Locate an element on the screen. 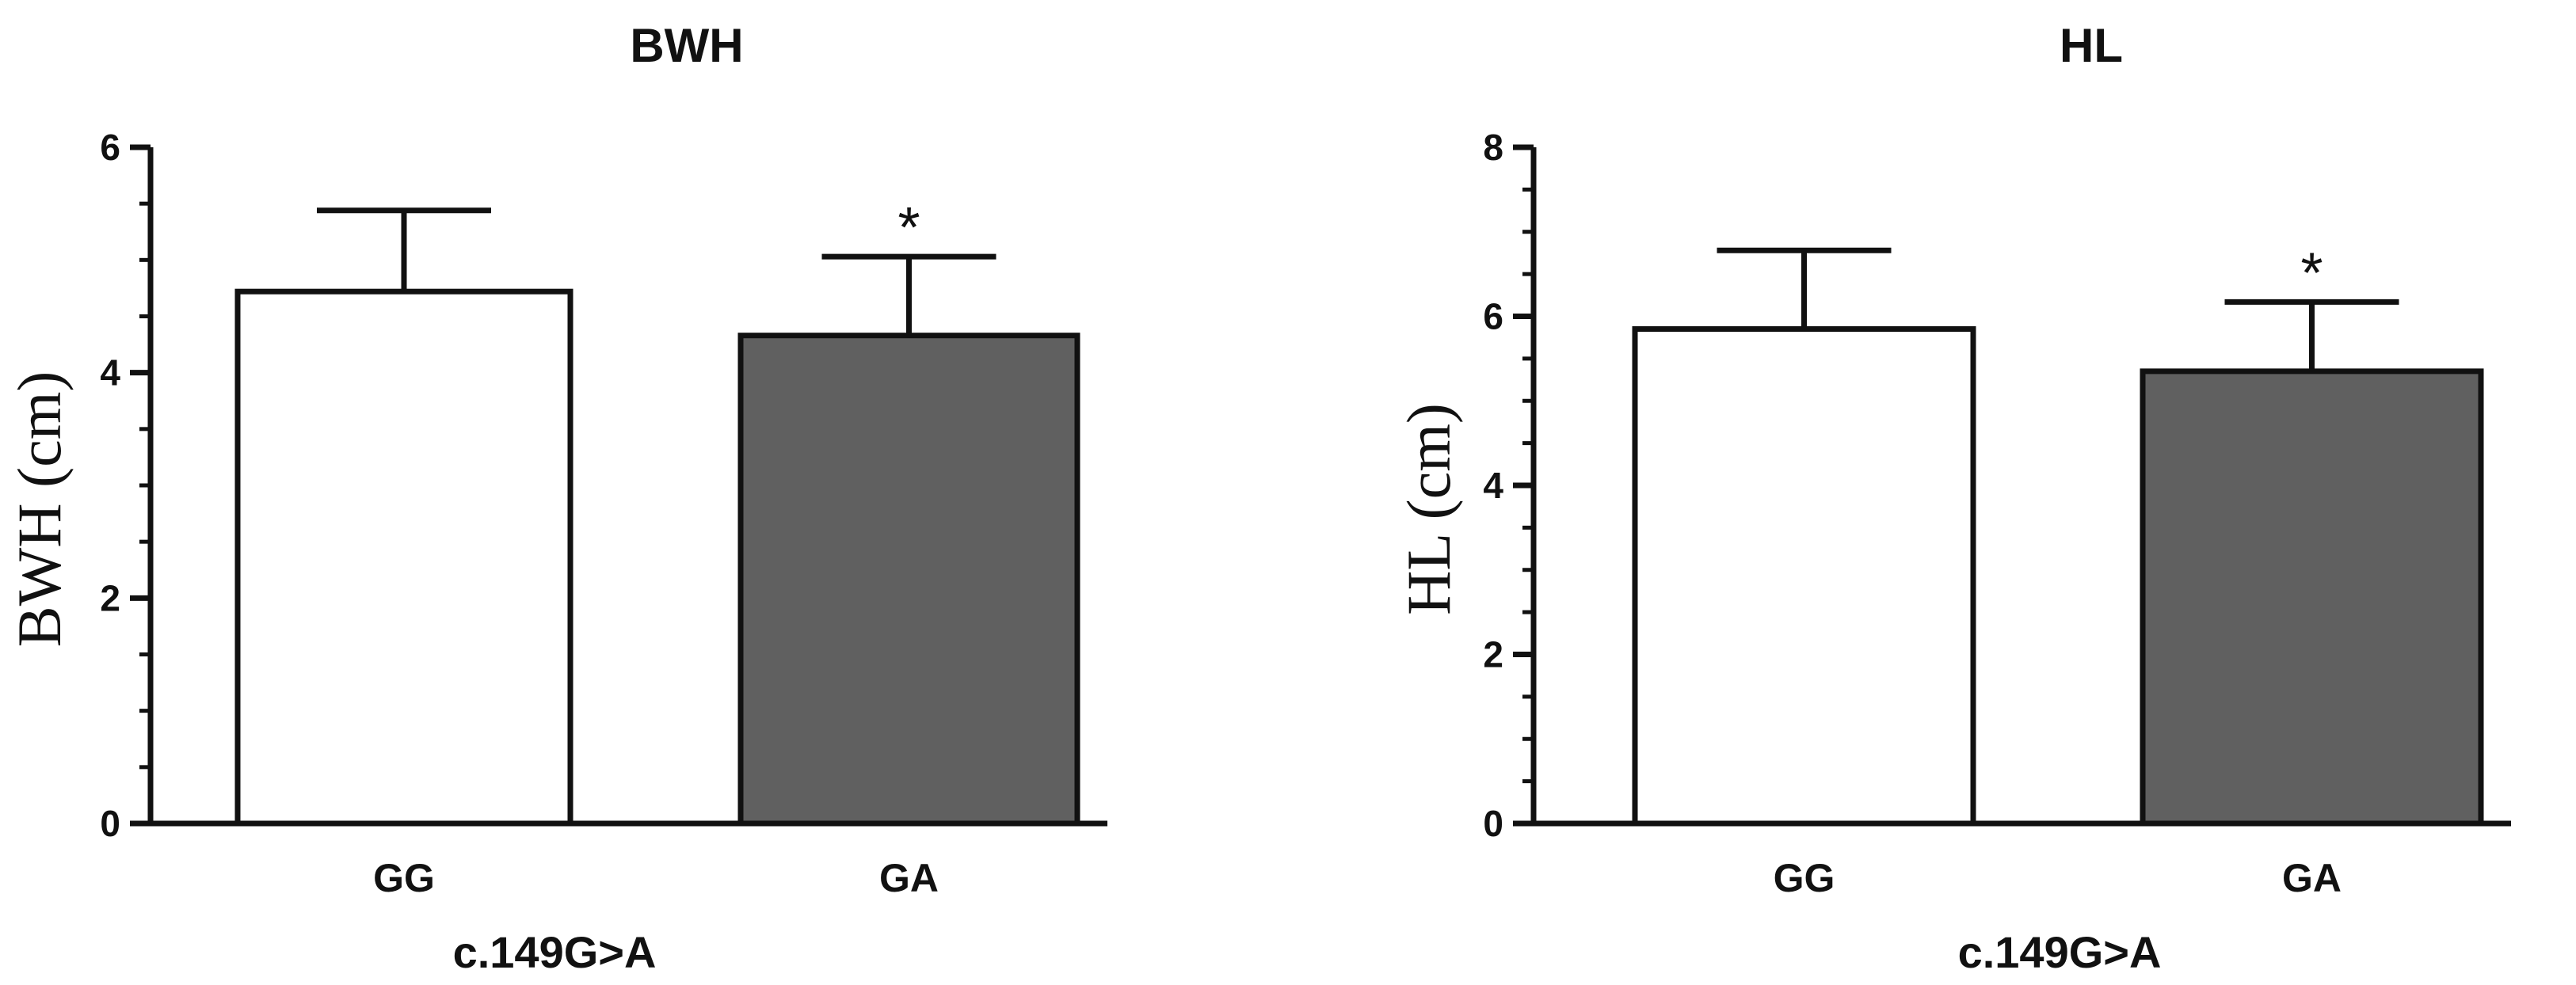  y-tick-label: 8 is located at coordinates (1493, 147).